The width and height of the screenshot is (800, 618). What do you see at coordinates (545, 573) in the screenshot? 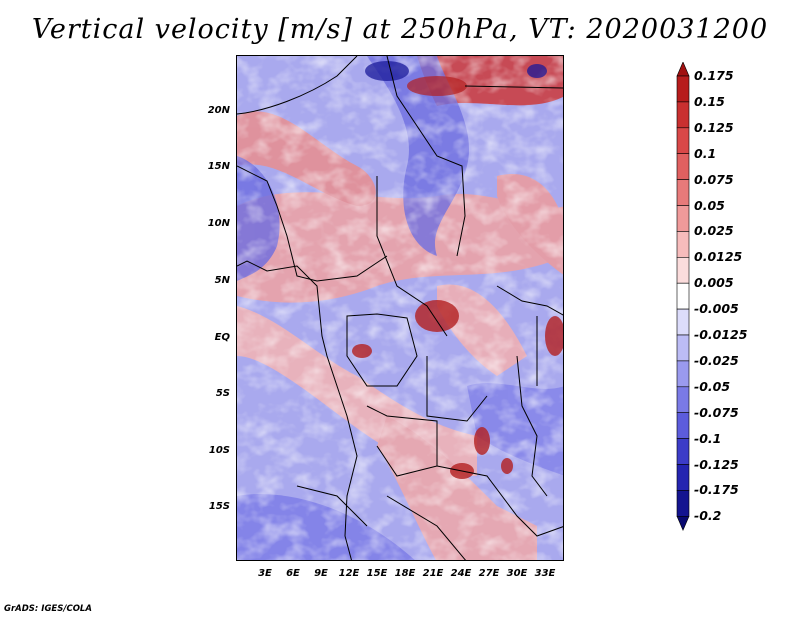
I see `lon-label: 33E` at bounding box center [545, 573].